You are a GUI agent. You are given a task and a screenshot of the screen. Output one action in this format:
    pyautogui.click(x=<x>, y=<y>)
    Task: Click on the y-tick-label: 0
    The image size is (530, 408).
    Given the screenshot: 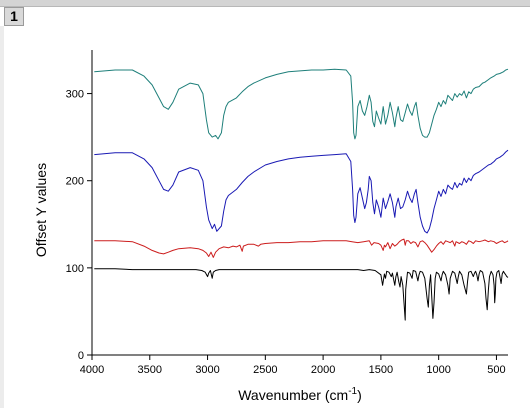 What is the action you would take?
    pyautogui.click(x=81, y=356)
    